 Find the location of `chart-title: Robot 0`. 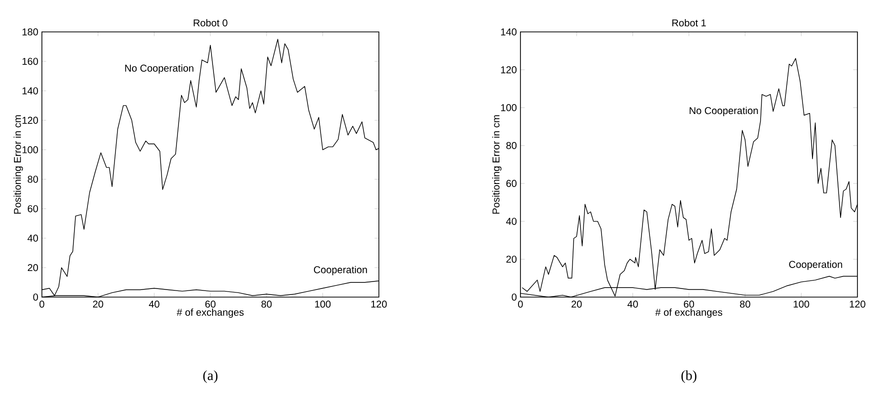

chart-title: Robot 0 is located at coordinates (211, 23).